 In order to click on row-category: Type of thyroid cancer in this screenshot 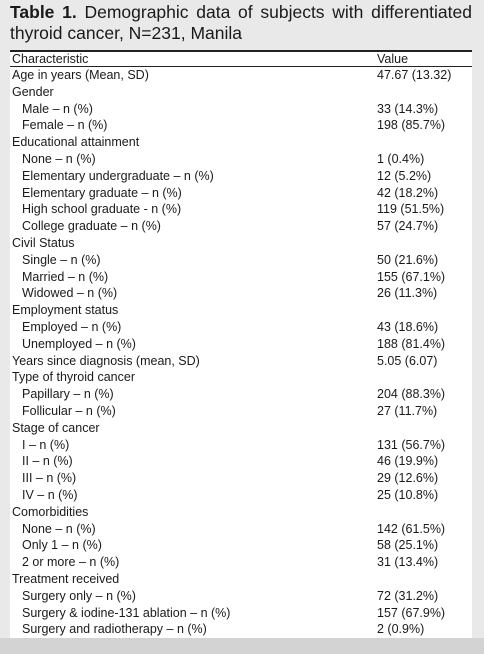, I will do `click(73, 377)`.